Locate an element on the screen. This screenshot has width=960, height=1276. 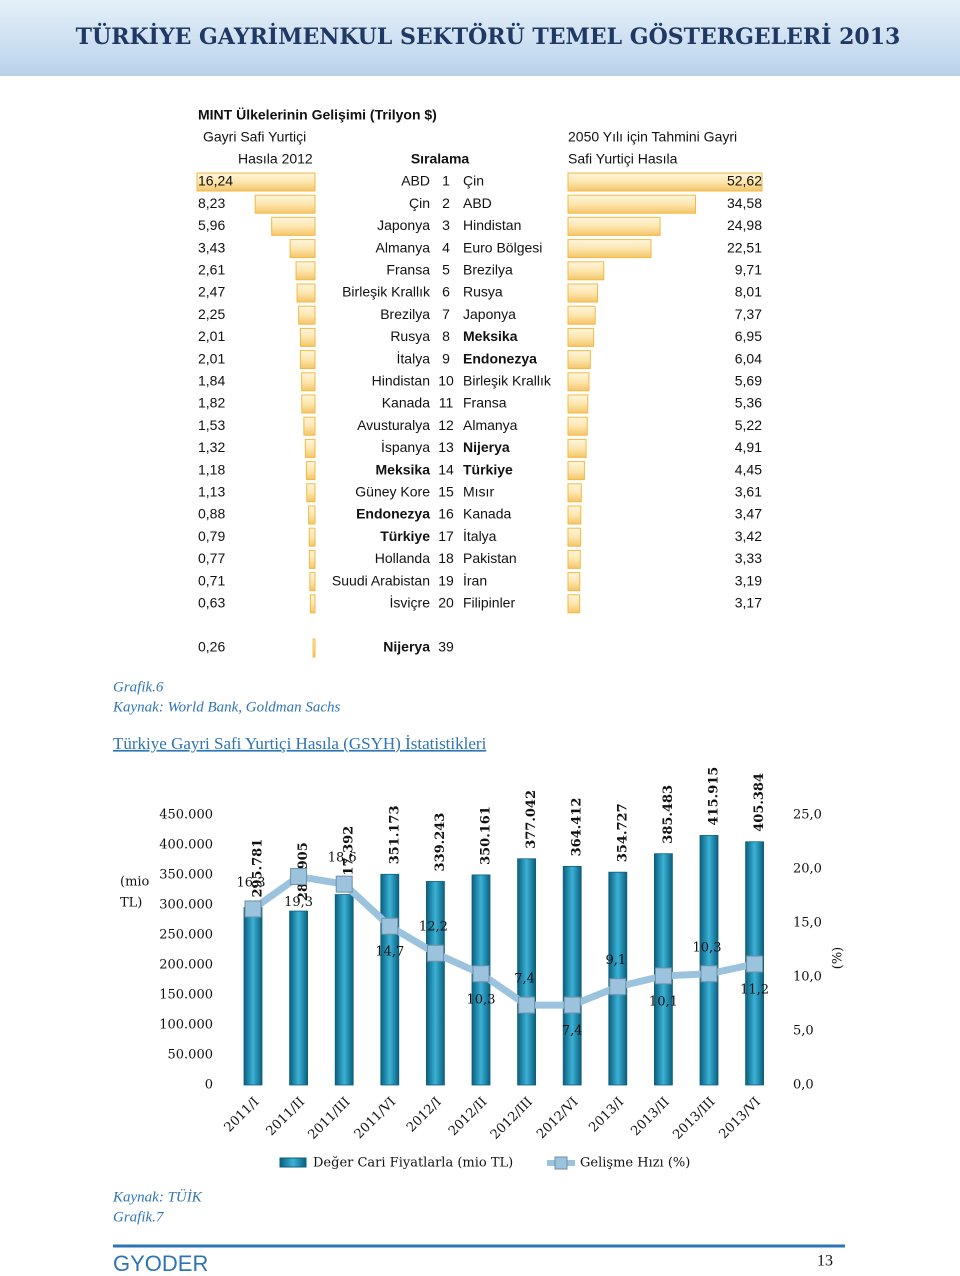
value-label: 1,32 is located at coordinates (211, 447).